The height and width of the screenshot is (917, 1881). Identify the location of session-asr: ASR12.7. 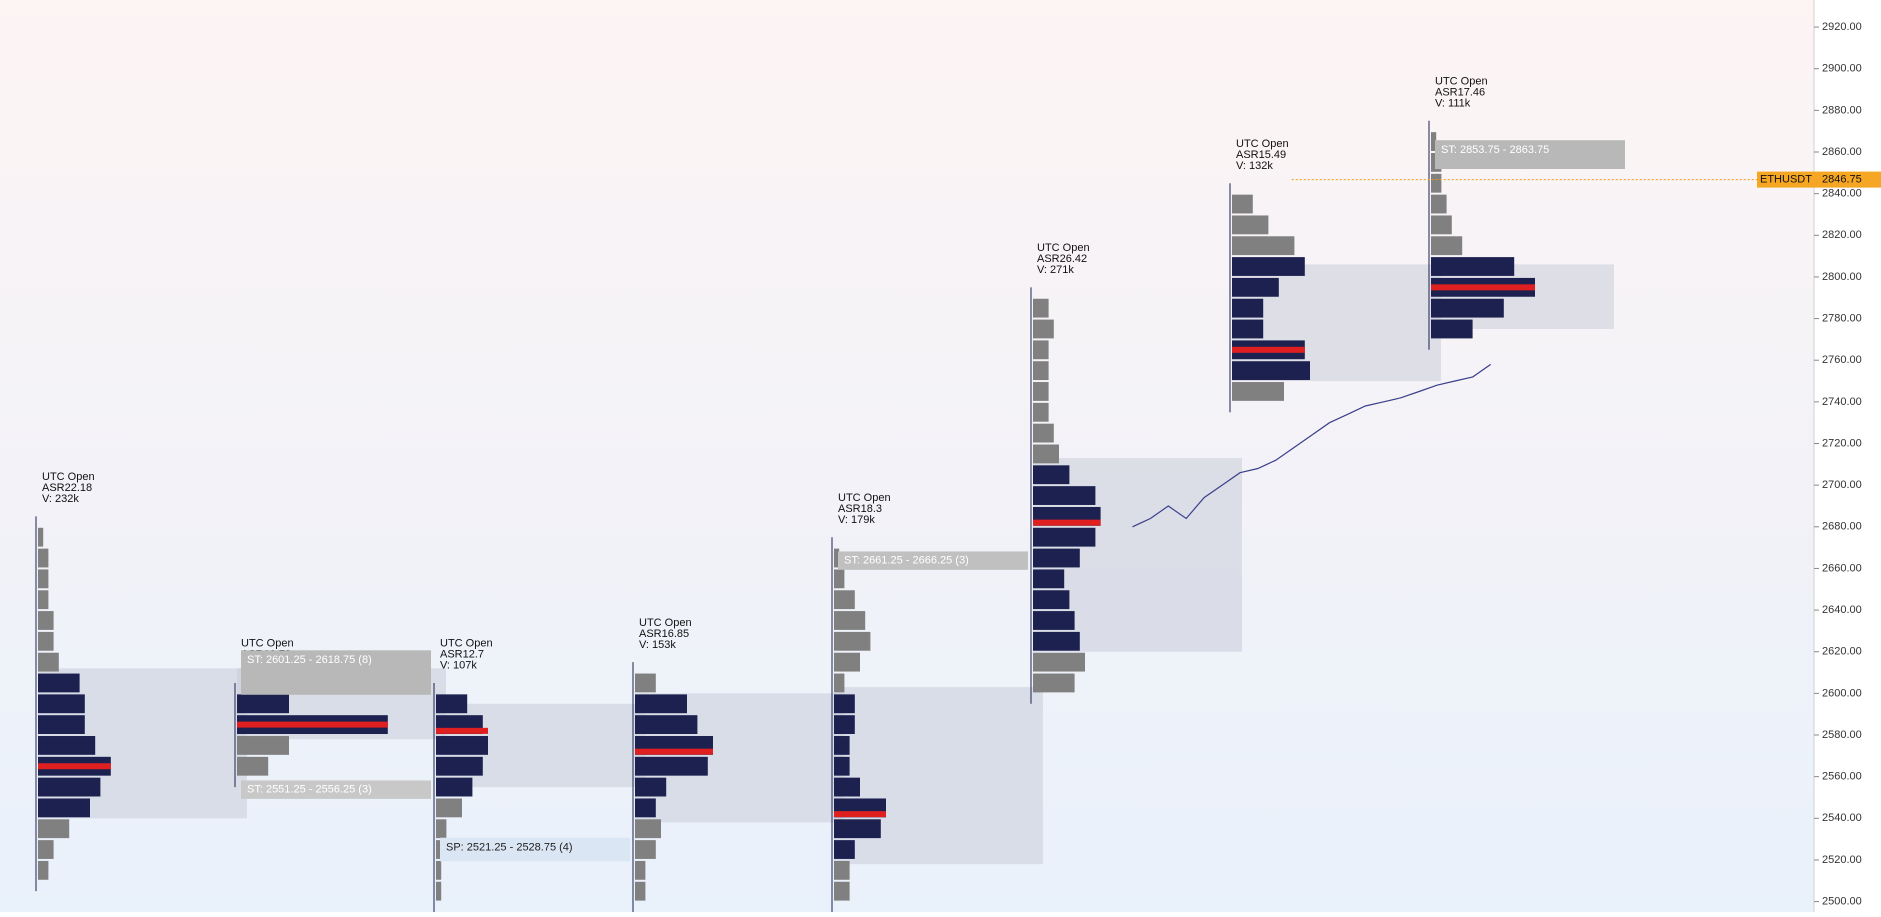
(462, 655).